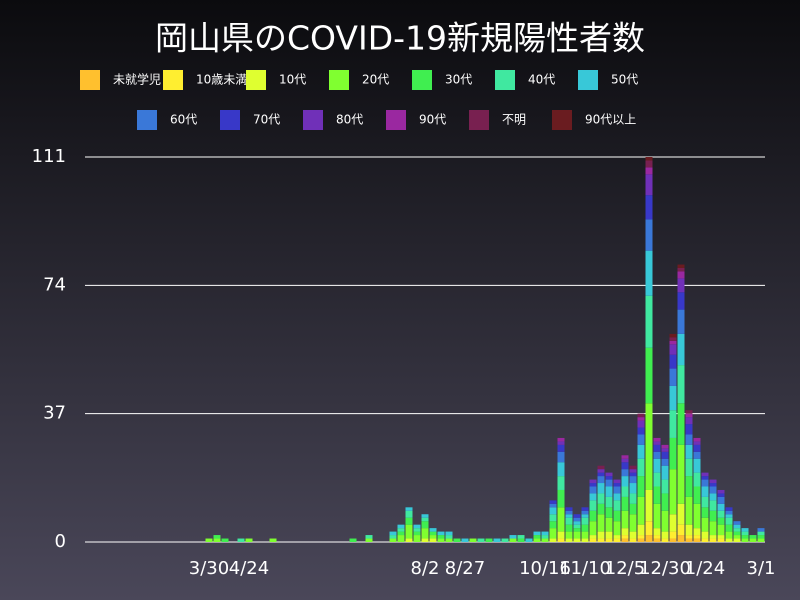 This screenshot has height=600, width=800. Describe the element at coordinates (54, 413) in the screenshot. I see `y-tick-label: 37` at that location.